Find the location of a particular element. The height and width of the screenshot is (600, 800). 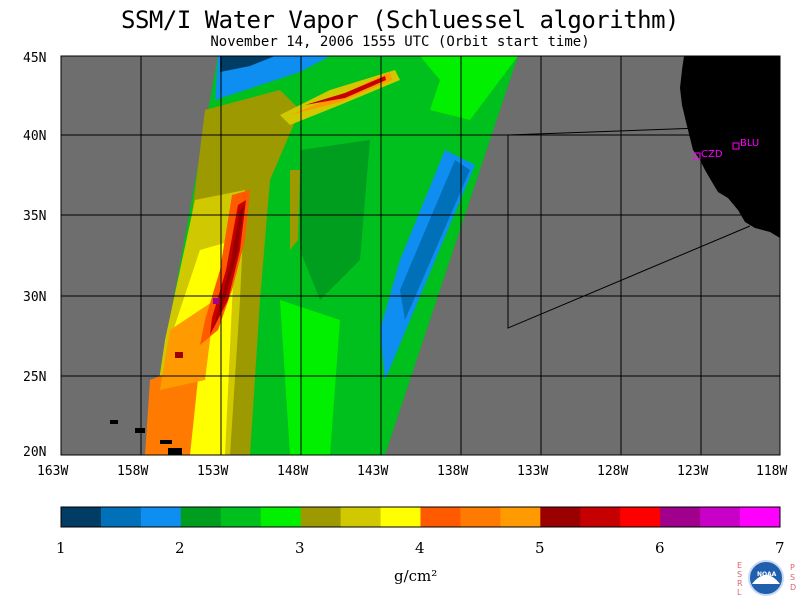

colorbar is located at coordinates (421, 517).